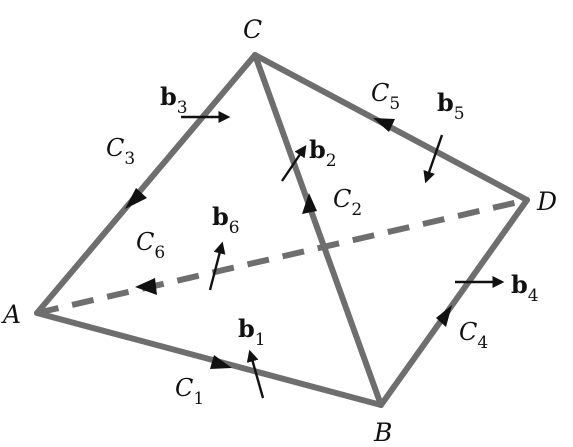 The width and height of the screenshot is (573, 447). Describe the element at coordinates (252, 29) in the screenshot. I see `vertex-label-c: C` at that location.